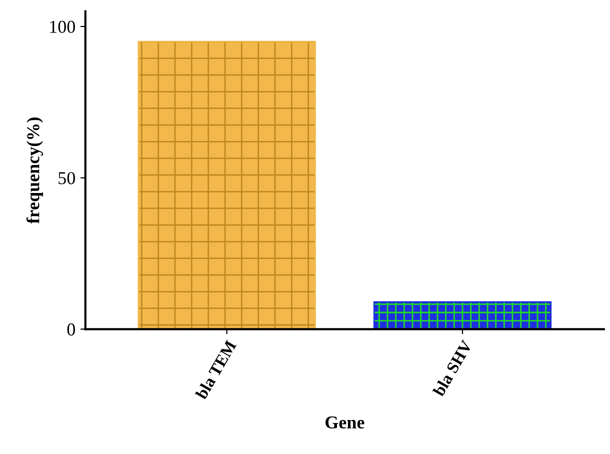 The width and height of the screenshot is (610, 454). I want to click on y-tick-label: 100, so click(62, 26).